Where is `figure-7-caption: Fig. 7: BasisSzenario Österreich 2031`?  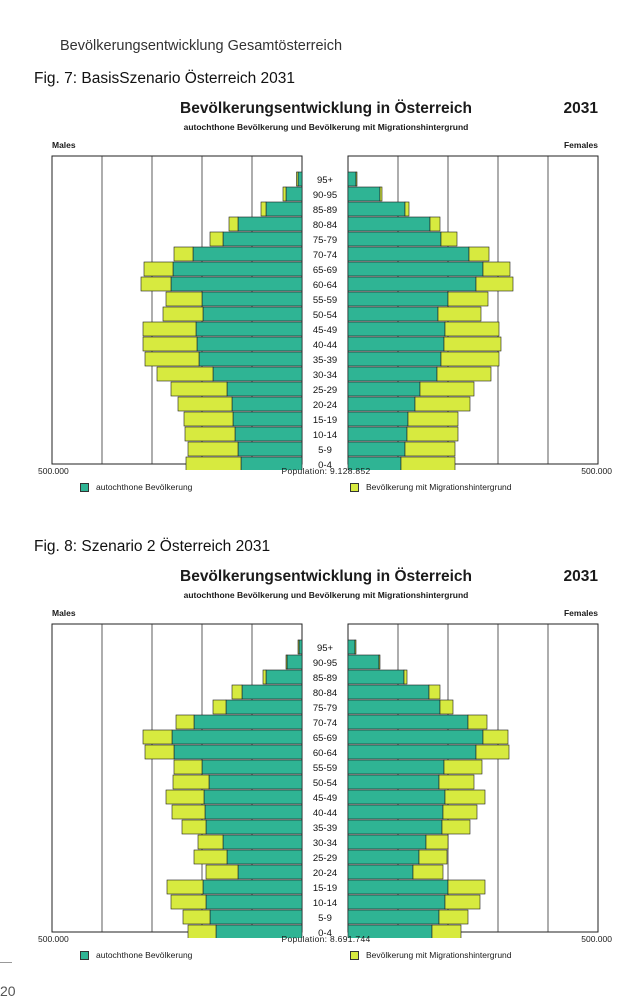 figure-7-caption: Fig. 7: BasisSzenario Österreich 2031 is located at coordinates (165, 78).